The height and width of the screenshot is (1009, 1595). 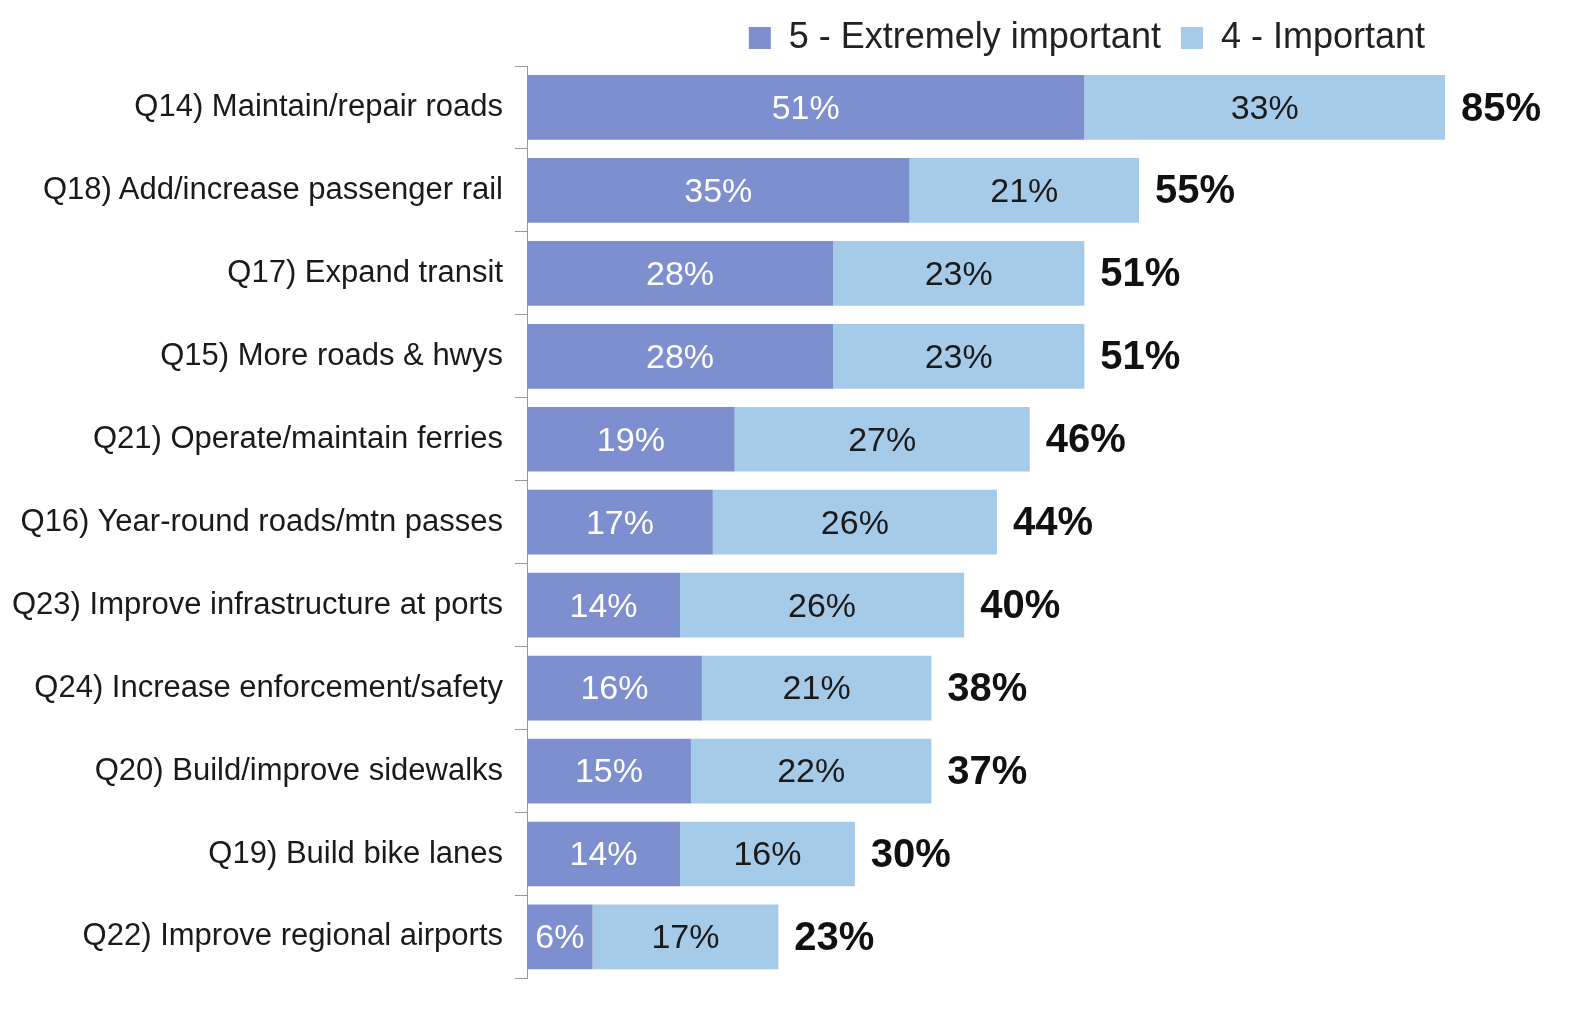 What do you see at coordinates (1052, 521) in the screenshot?
I see `total-label: 44%` at bounding box center [1052, 521].